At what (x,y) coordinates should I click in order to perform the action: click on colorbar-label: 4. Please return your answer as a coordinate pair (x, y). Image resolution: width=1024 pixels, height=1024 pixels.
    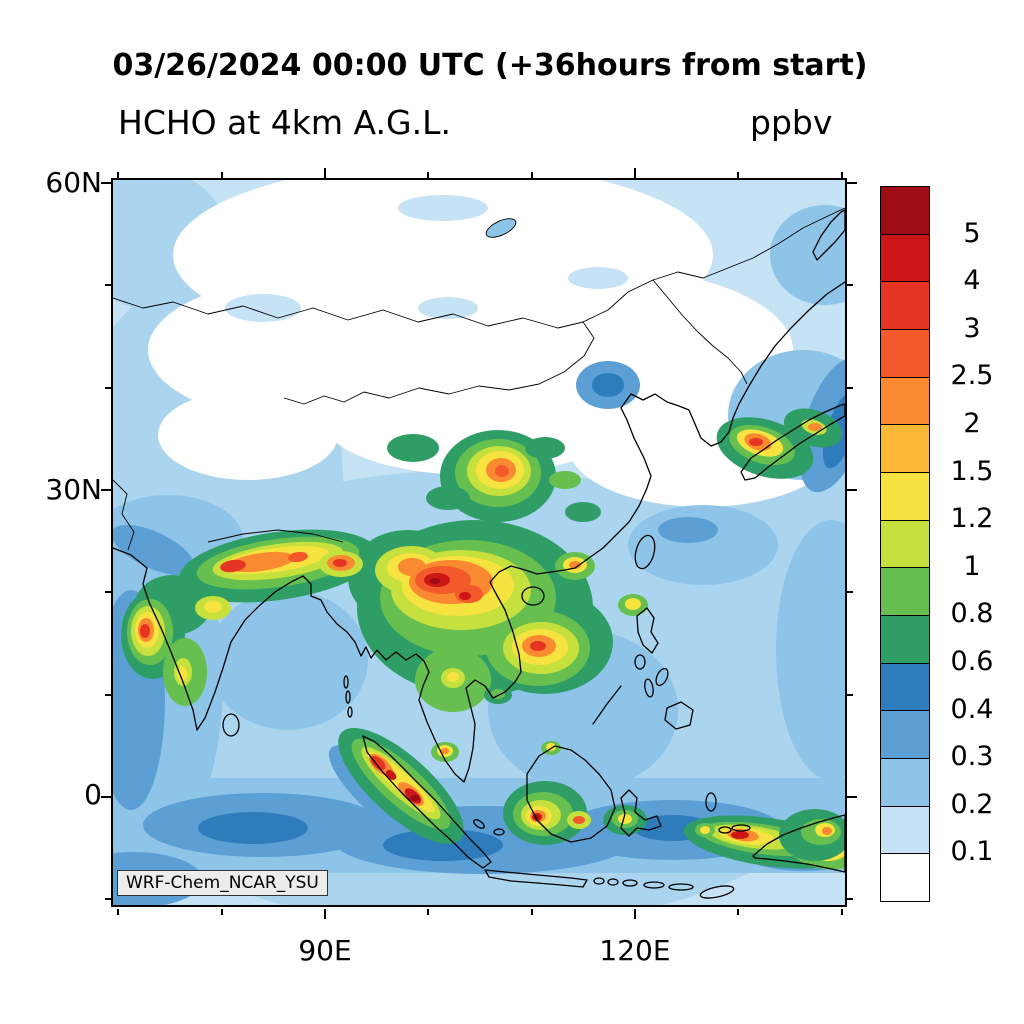
    Looking at the image, I should click on (972, 281).